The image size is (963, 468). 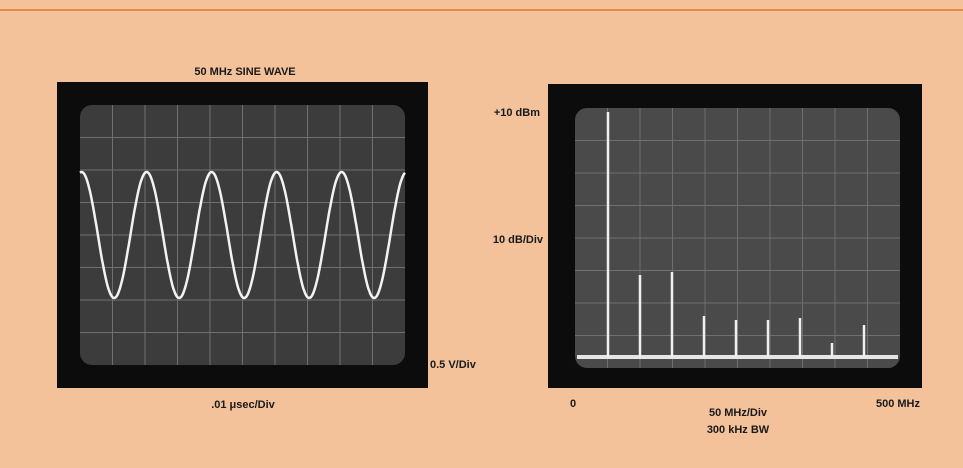 I want to click on bandwidth-label: 300 kHz BW, so click(x=738, y=430).